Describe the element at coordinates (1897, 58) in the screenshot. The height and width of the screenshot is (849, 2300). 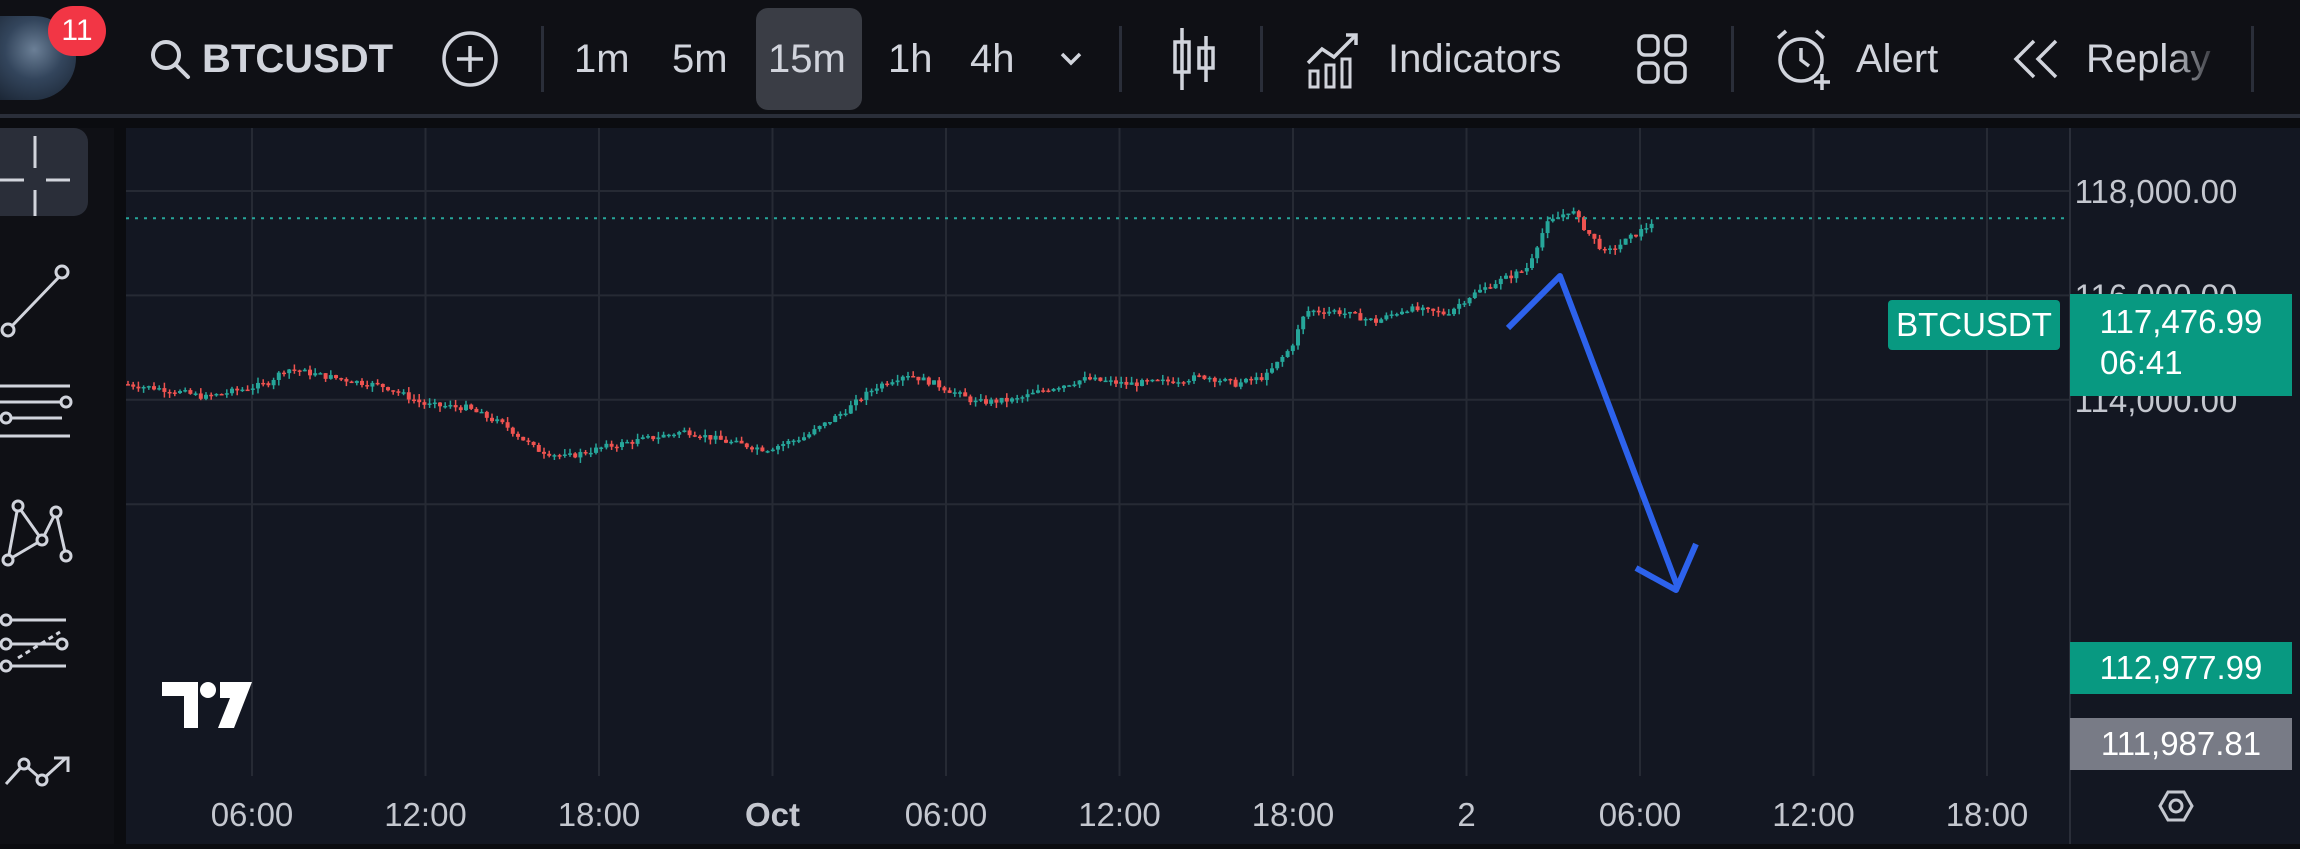
I see `alert-label: Alert` at that location.